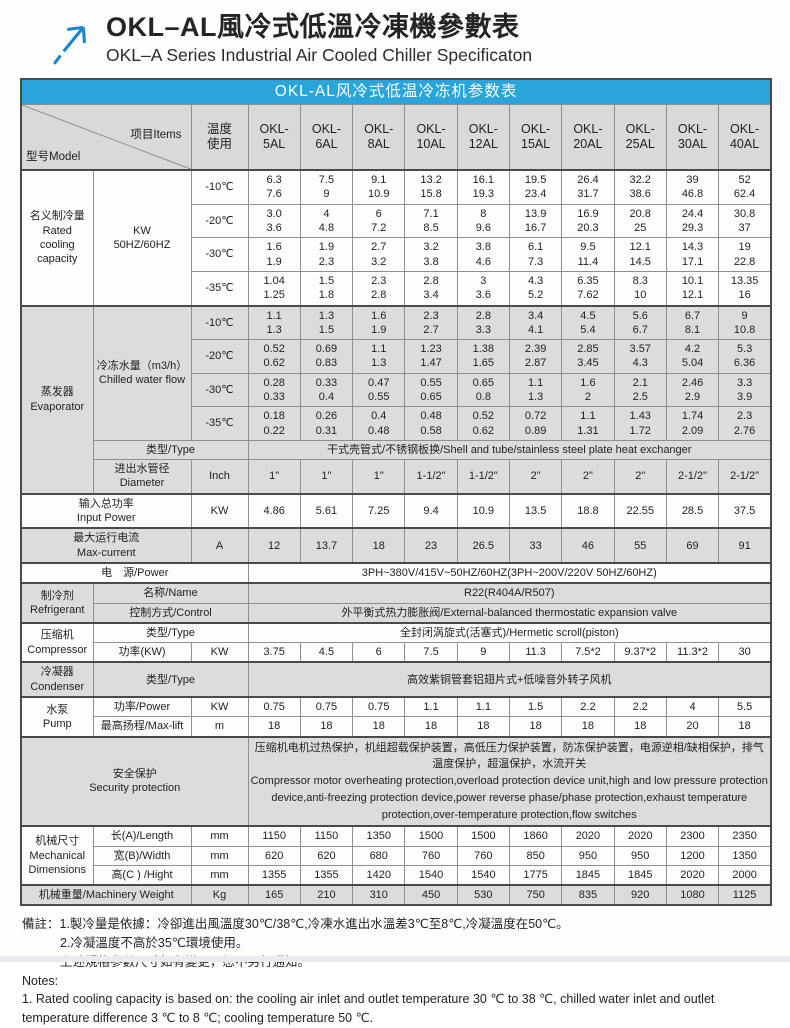 This screenshot has height=1028, width=790. Describe the element at coordinates (395, 959) in the screenshot. I see `page-bottom-edge` at that location.